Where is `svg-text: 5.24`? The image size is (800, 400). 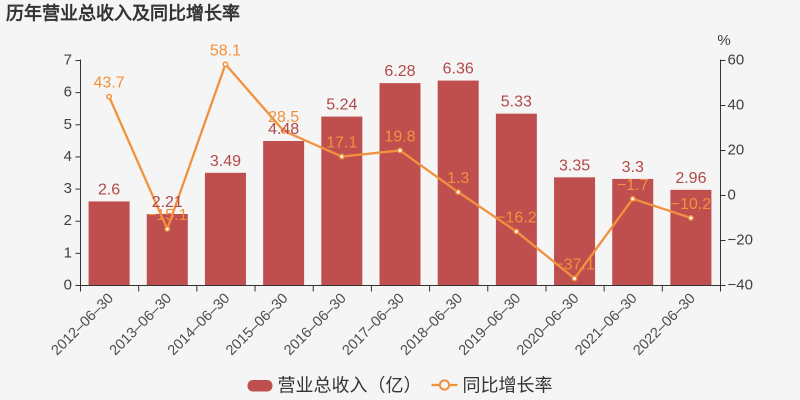
svg-text: 5.24 is located at coordinates (341, 105).